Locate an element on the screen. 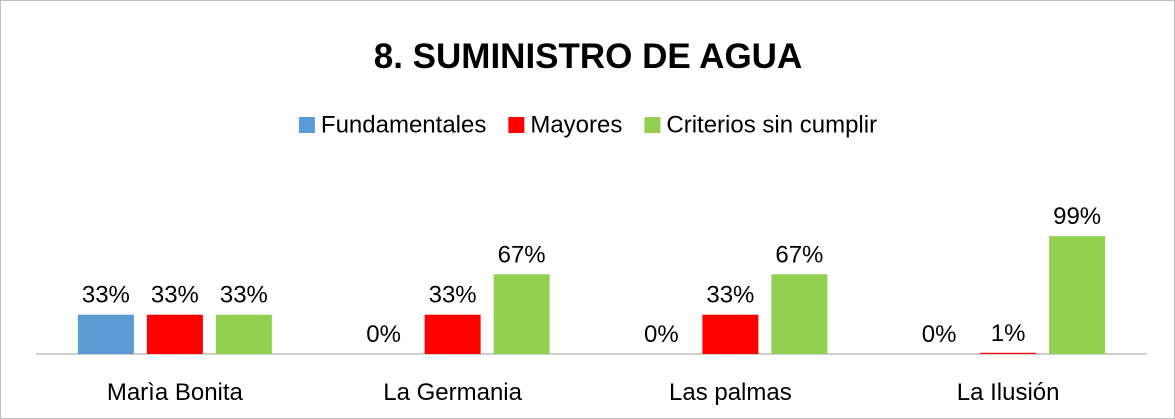  chart-title: 8. SUMINISTRO DE AGUA is located at coordinates (588, 56).